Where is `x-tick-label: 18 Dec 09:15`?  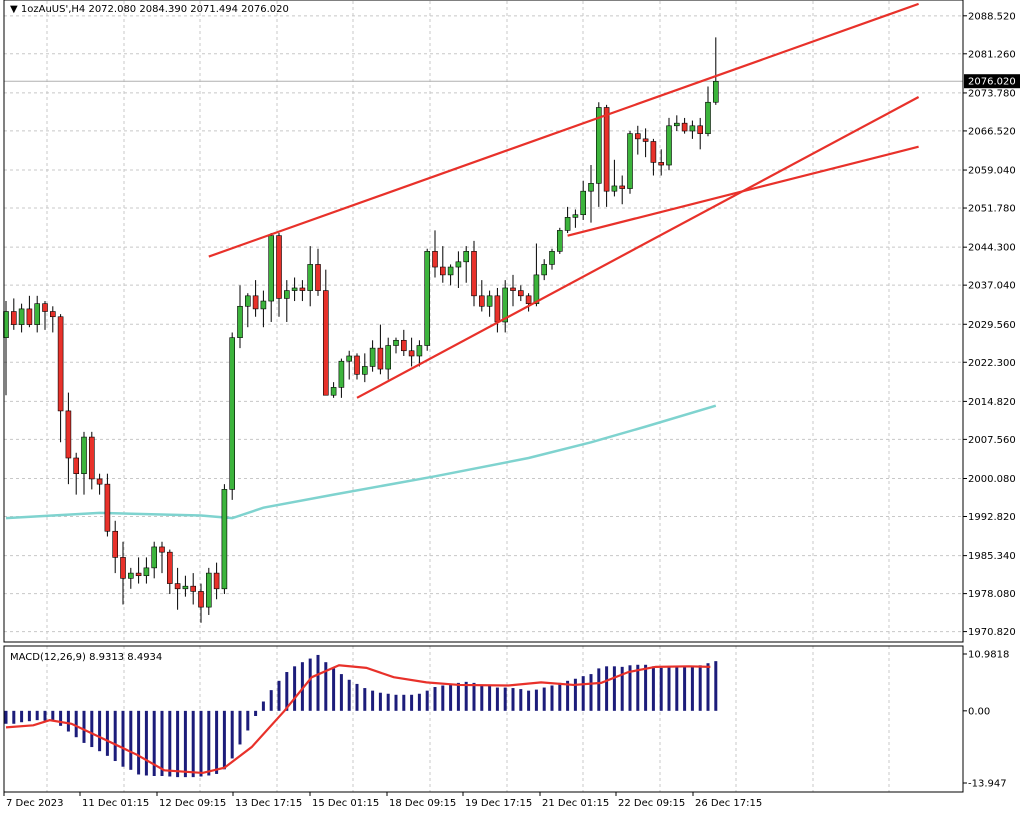
x-tick-label: 18 Dec 09:15 is located at coordinates (422, 803).